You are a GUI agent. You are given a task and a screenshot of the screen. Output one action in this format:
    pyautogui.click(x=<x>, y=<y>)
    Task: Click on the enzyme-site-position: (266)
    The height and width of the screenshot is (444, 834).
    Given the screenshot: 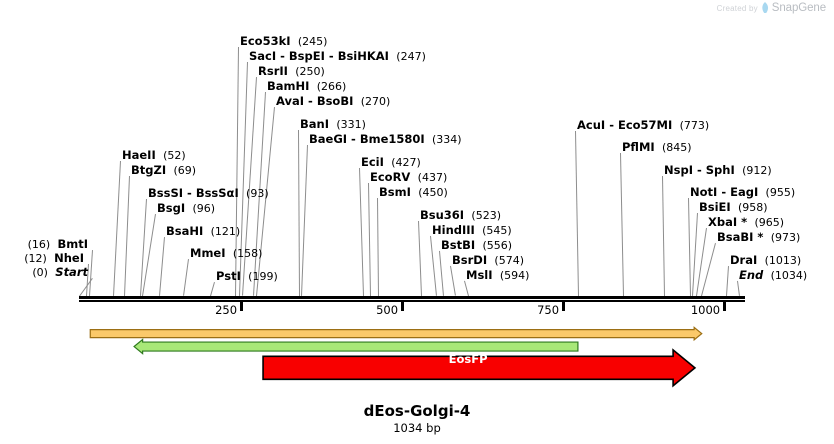 What is the action you would take?
    pyautogui.click(x=331, y=86)
    